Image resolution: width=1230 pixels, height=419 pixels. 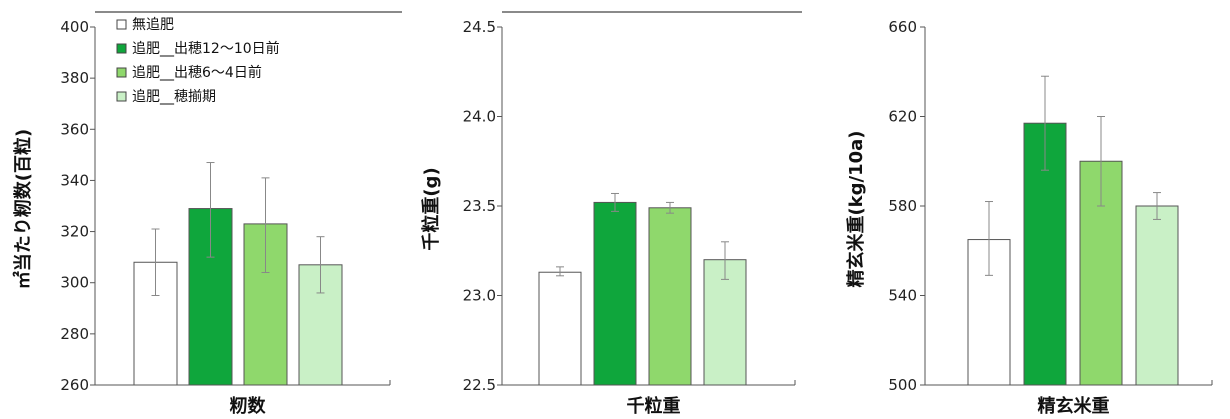 I want to click on x-axis-label: 精玄米重, so click(x=1074, y=406).